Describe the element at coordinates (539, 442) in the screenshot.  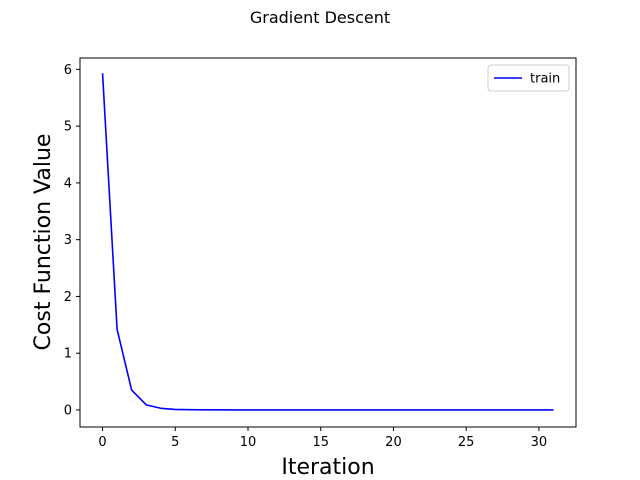
I see `x-tick-label: 30` at that location.